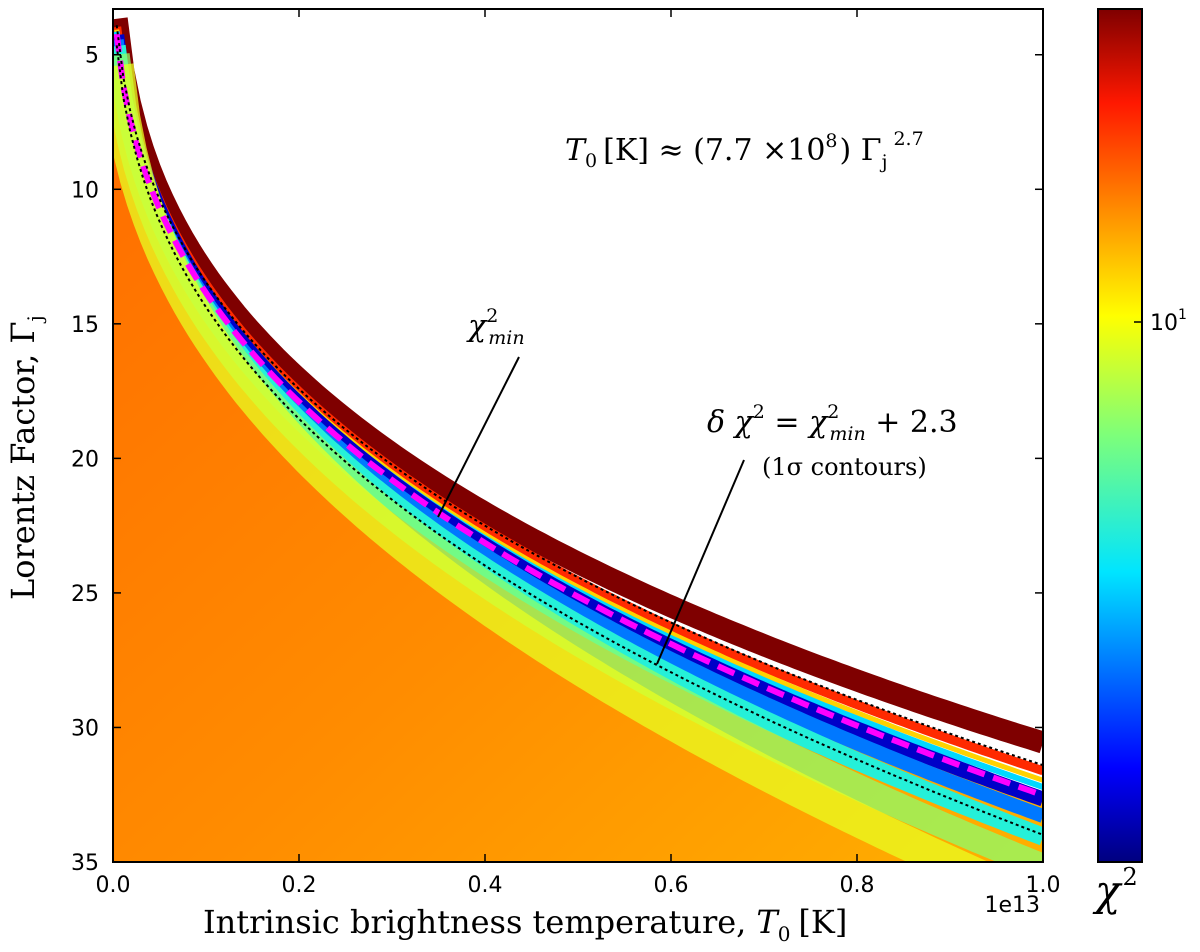 The image size is (1200, 952). What do you see at coordinates (744, 150) in the screenshot?
I see `relation-annotation: T0 [K] ≈ (7.7 ×108) Γj2.7` at bounding box center [744, 150].